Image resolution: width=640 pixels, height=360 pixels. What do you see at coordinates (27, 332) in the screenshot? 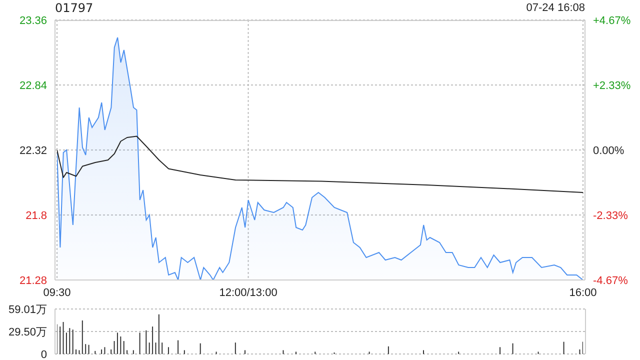
I see `y-tick-label: 29.50万` at bounding box center [27, 332].